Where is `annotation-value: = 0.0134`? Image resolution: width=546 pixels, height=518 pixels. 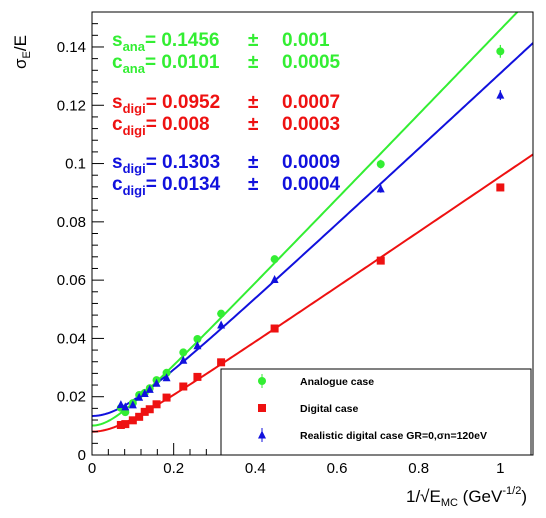 annotation-value: = 0.0134 is located at coordinates (183, 184).